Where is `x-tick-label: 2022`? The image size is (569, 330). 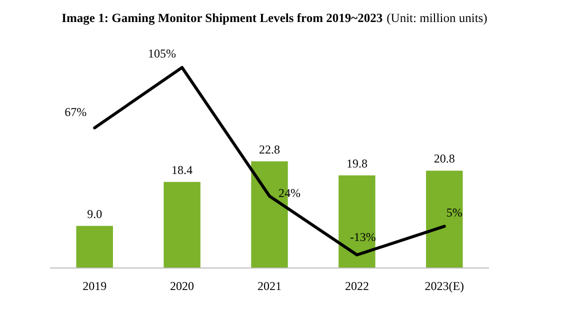
x-tick-label: 2022 is located at coordinates (356, 286).